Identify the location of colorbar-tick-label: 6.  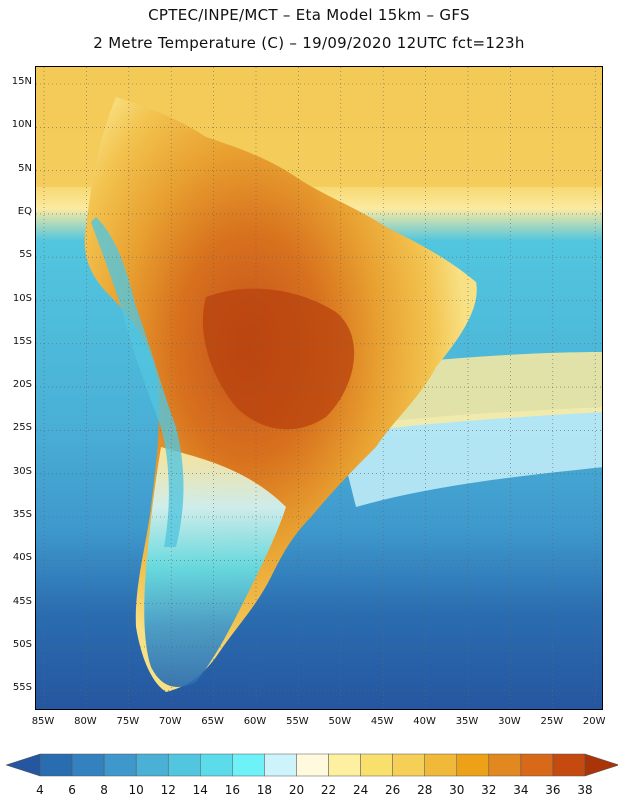
(72, 790).